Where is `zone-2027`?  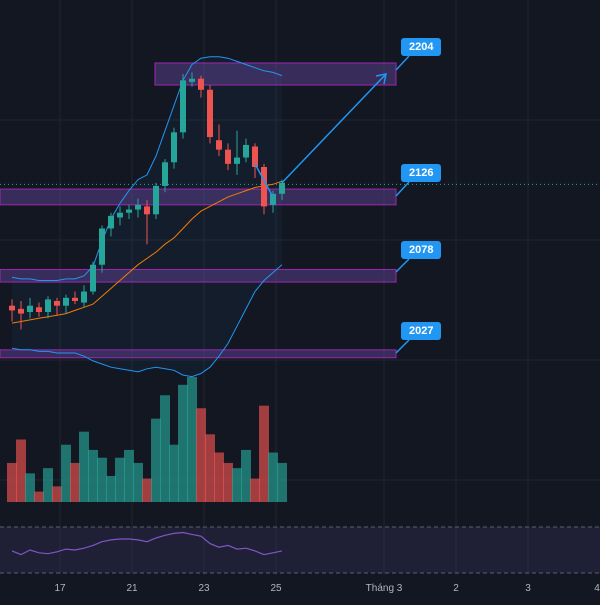 zone-2027 is located at coordinates (198, 354).